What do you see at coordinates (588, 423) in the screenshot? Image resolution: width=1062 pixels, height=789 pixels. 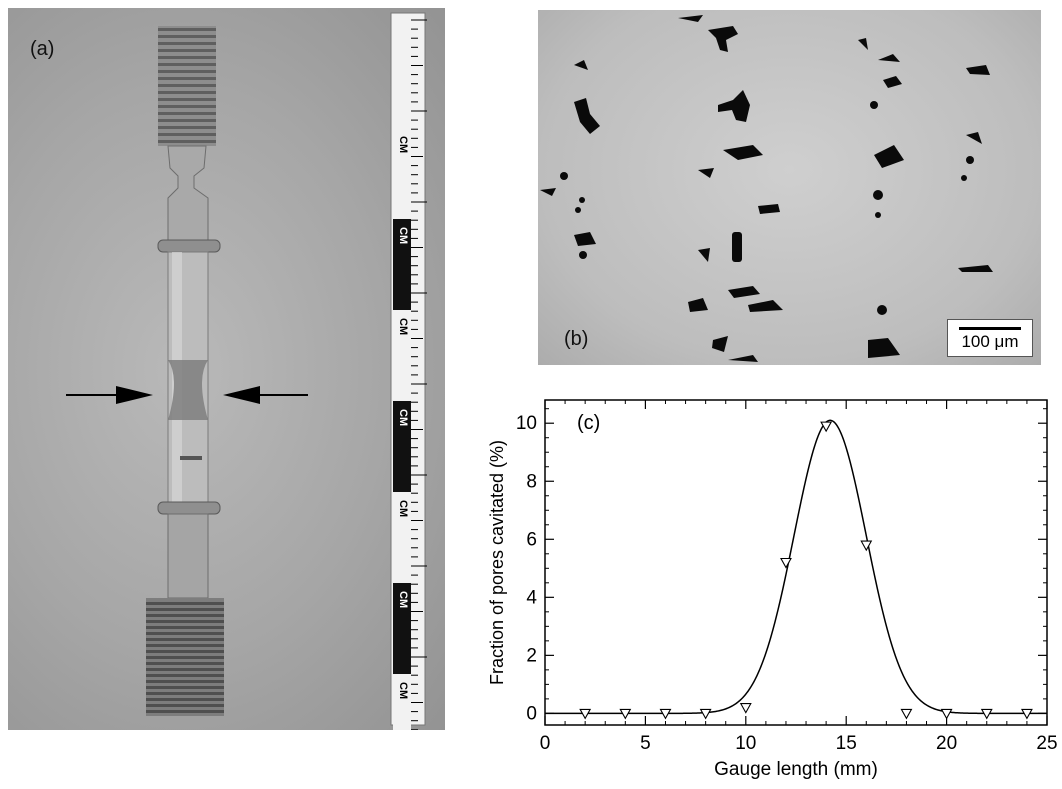 I see `panel-c-label: (c)` at bounding box center [588, 423].